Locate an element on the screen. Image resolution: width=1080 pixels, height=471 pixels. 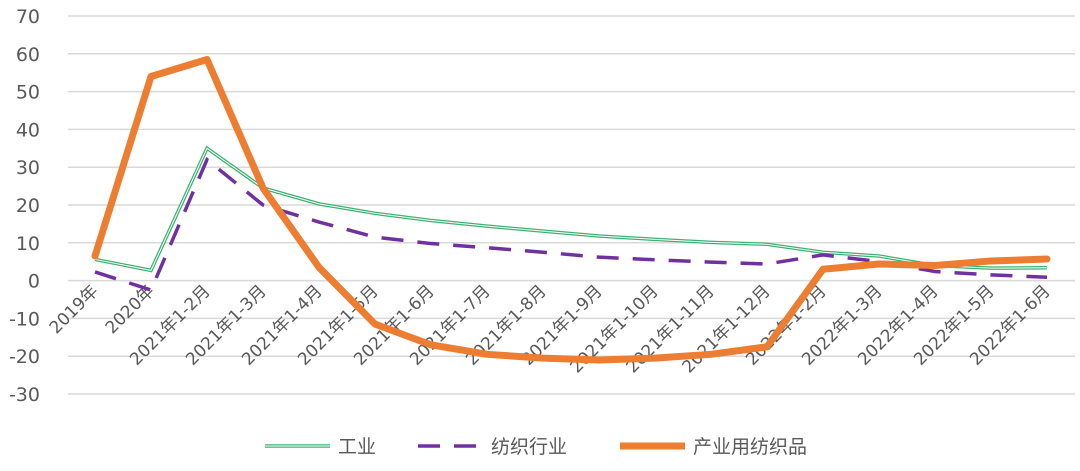
legend-item: 产业用纺织品 is located at coordinates (713, 447).